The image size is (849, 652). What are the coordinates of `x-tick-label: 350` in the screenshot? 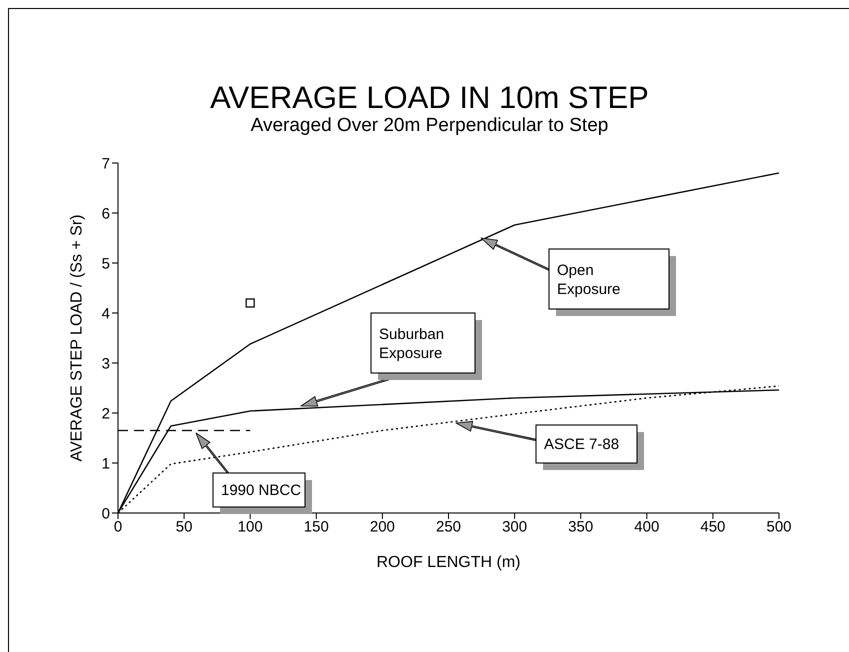 It's located at (581, 527).